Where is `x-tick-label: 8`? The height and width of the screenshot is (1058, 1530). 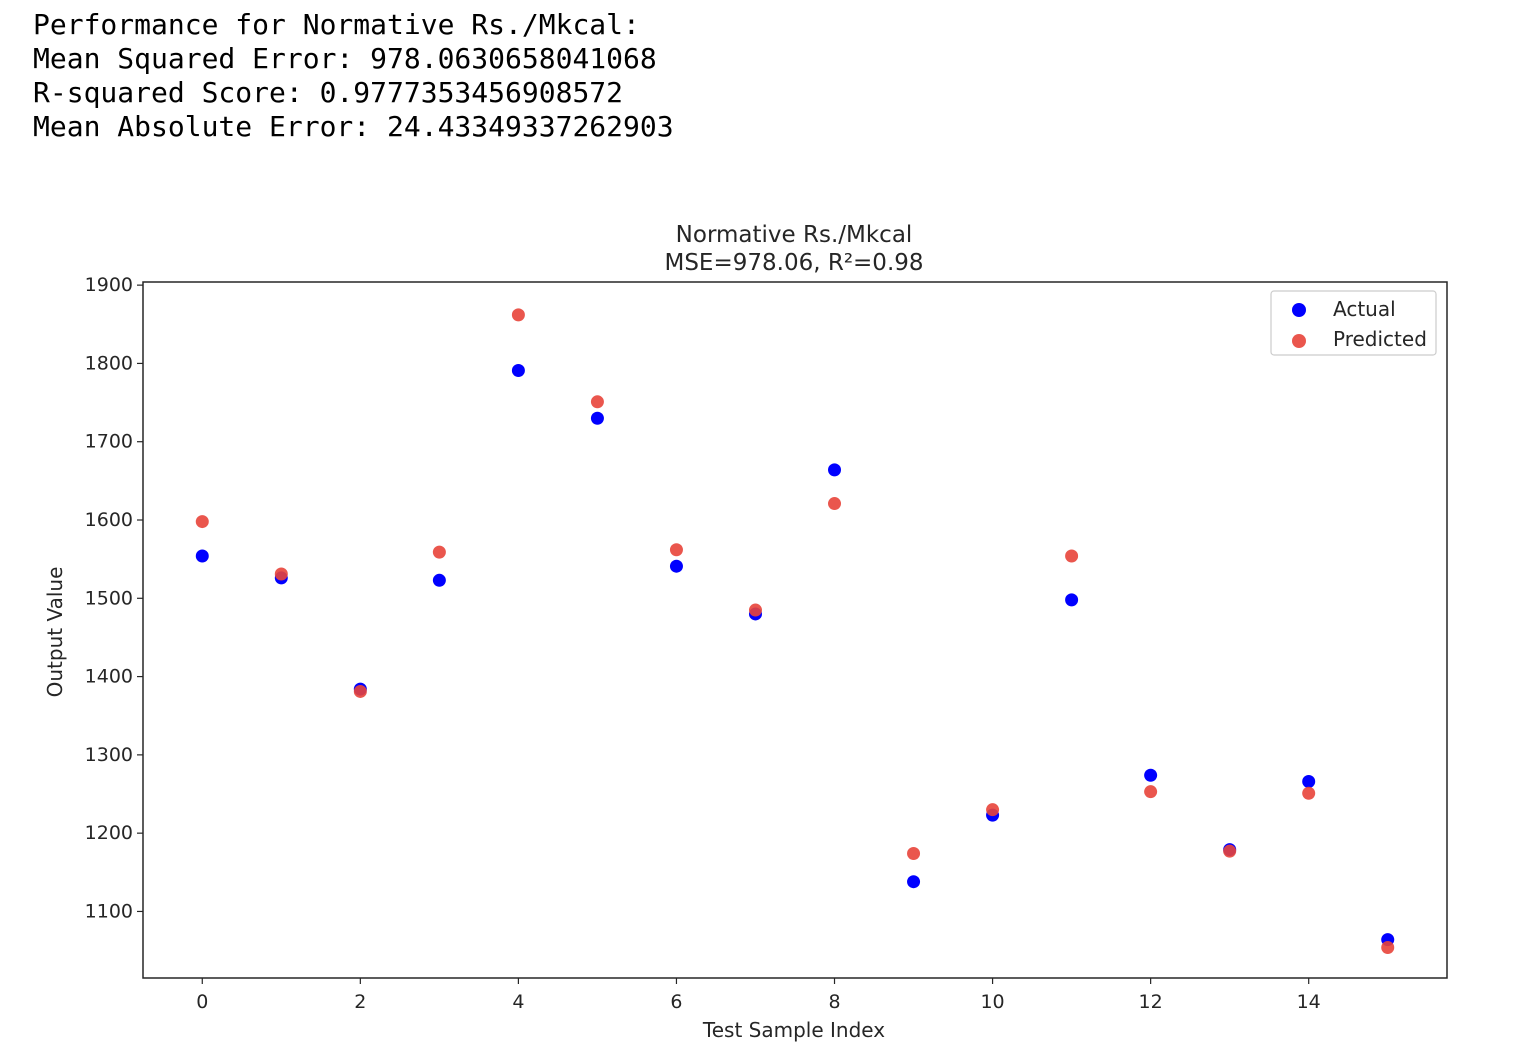 x-tick-label: 8 is located at coordinates (834, 1002).